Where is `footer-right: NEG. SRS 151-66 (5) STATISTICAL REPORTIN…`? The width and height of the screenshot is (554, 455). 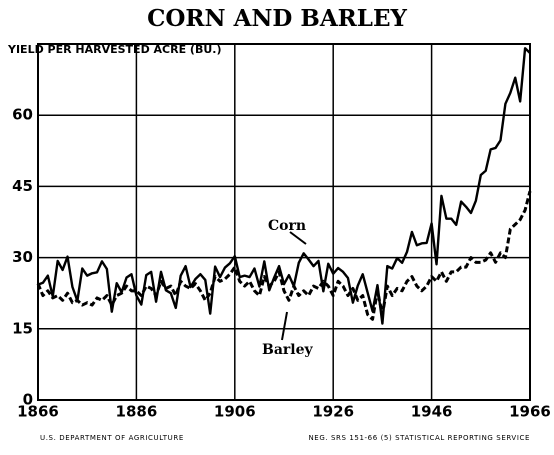
footer-right: NEG. SRS 151-66 (5) STATISTICAL REPORTIN… is located at coordinates (419, 438).